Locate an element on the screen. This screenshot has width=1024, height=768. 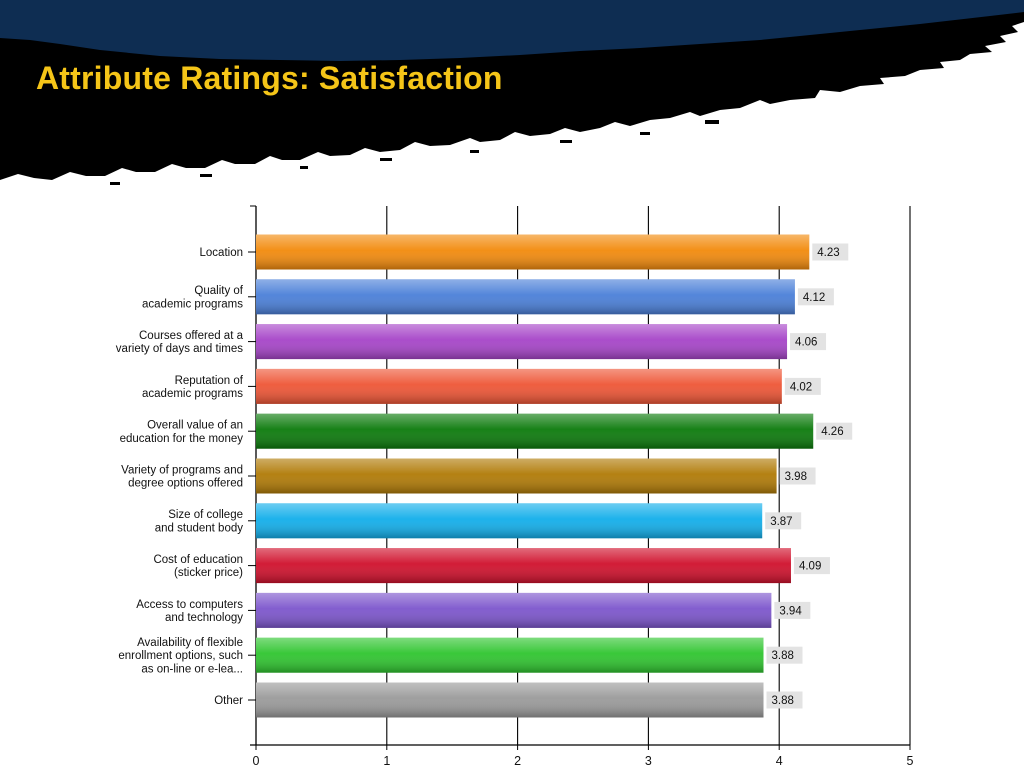
value-label: 4.26 is located at coordinates (832, 432).